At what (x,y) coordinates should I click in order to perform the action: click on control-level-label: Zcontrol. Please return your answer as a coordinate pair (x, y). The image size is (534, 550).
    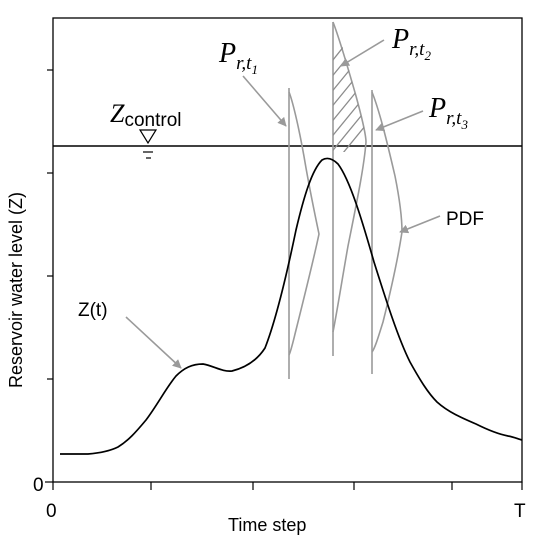
    Looking at the image, I should click on (146, 115).